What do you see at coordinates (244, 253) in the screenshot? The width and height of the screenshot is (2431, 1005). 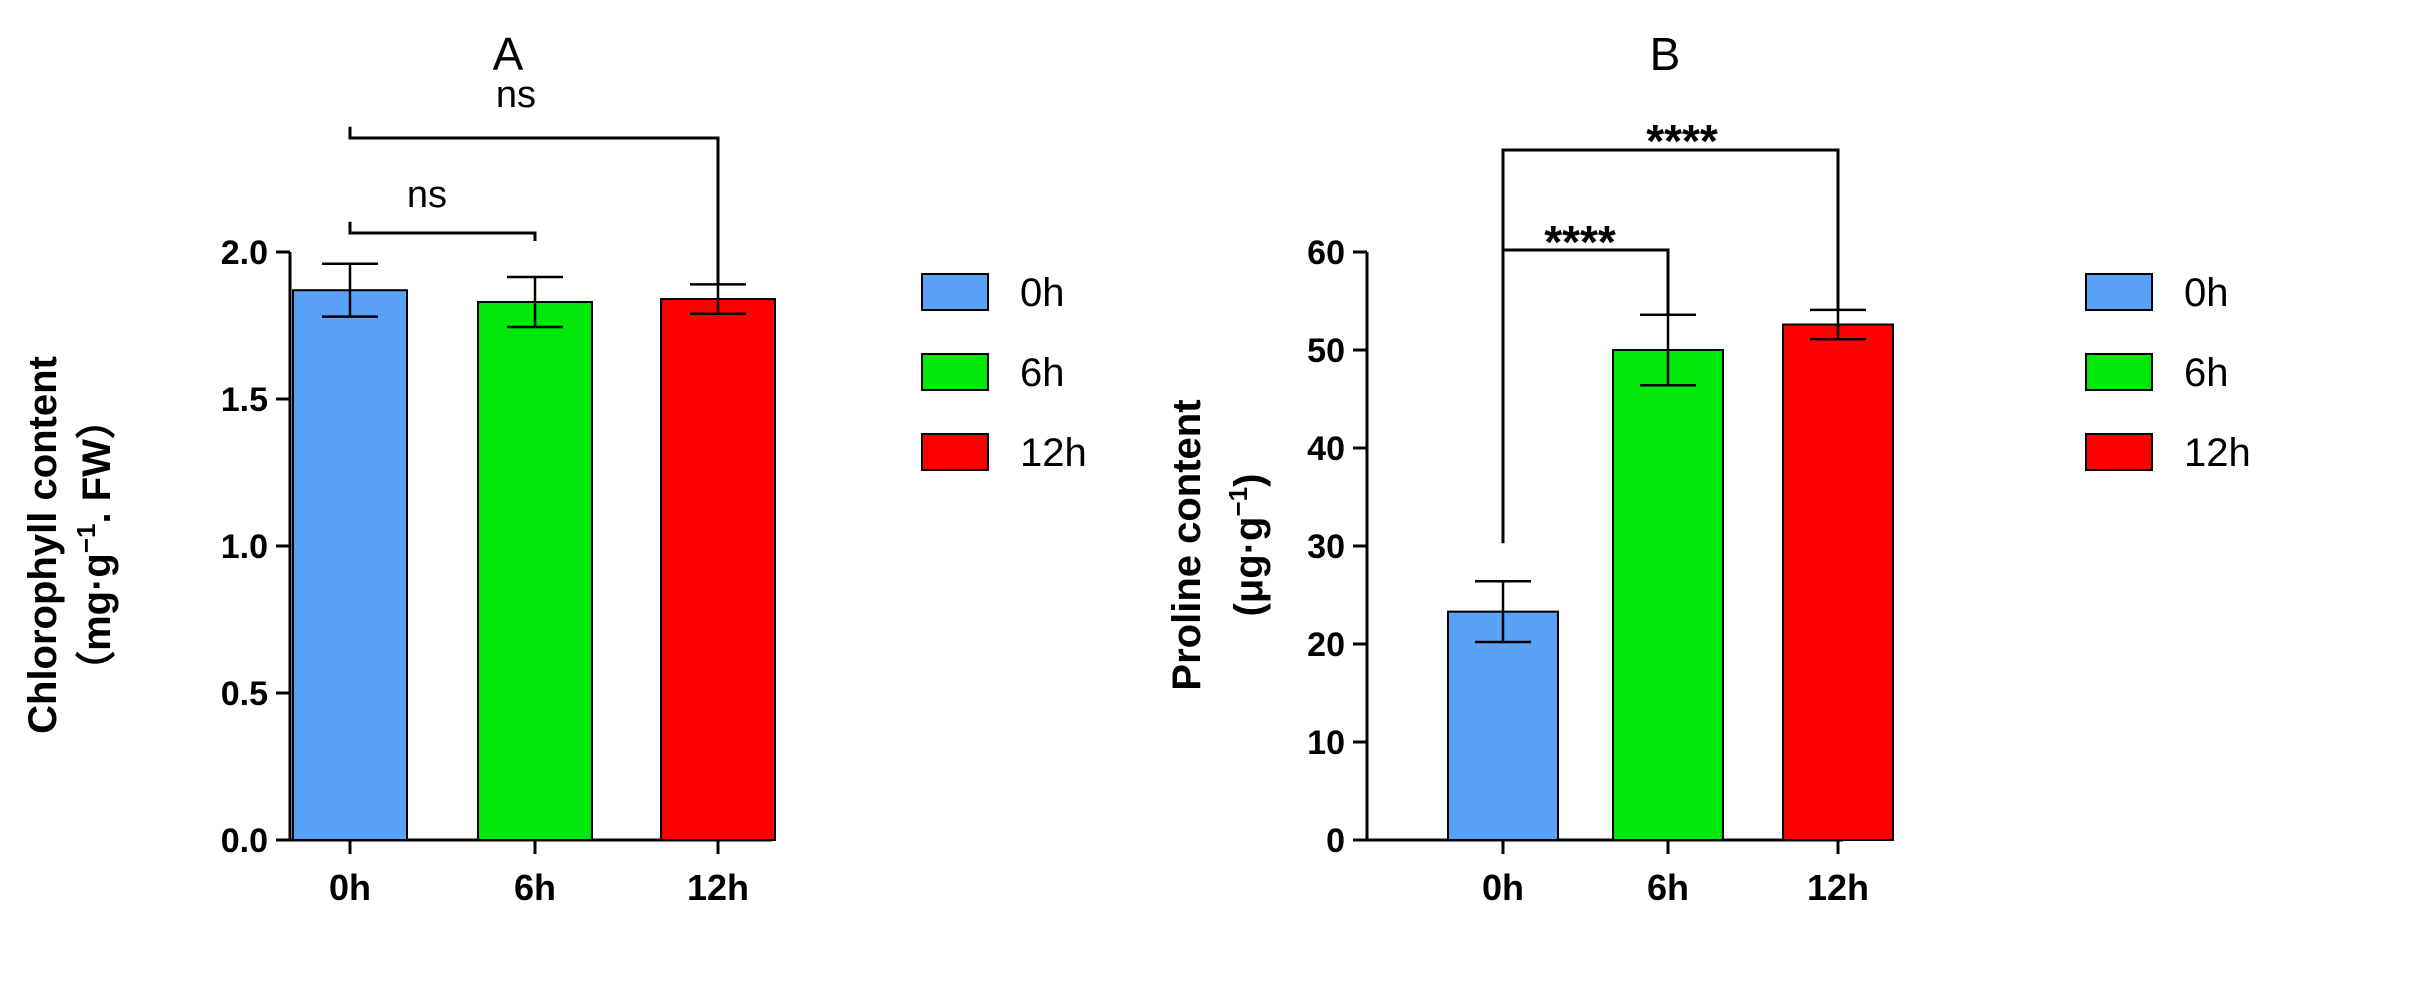 I see `panel-a-ytick-label: 2.0` at bounding box center [244, 253].